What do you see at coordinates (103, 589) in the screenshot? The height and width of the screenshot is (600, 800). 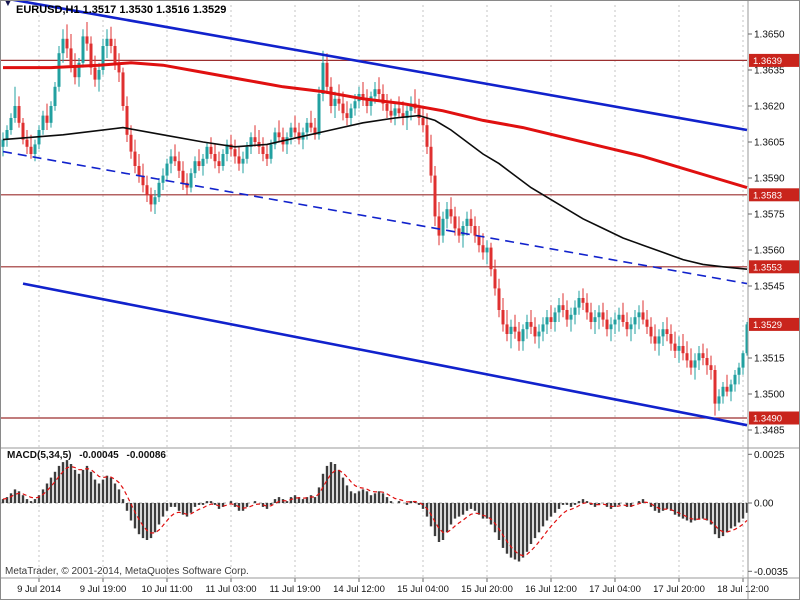 I see `time-axis-label: 9 Jul 19:00` at bounding box center [103, 589].